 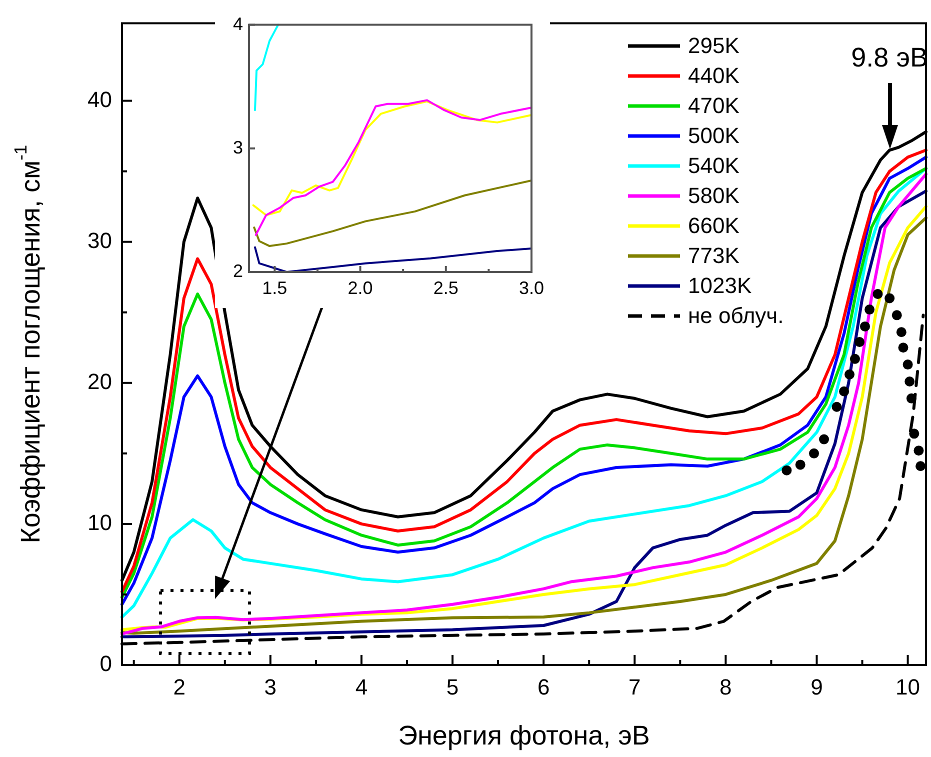 What do you see at coordinates (908, 687) in the screenshot?
I see `x-tick-label: 10` at bounding box center [908, 687].